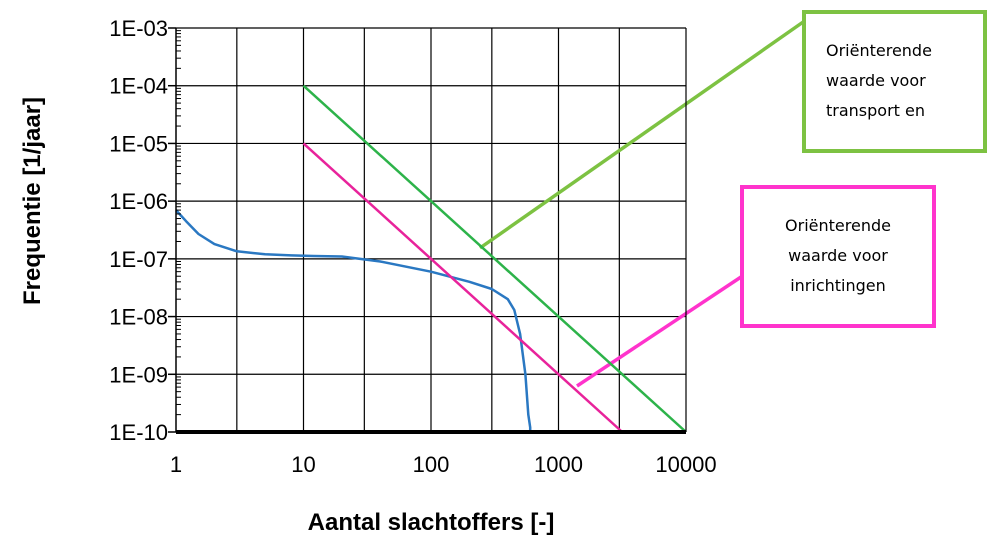 This screenshot has width=988, height=537. I want to click on y-tick-labels: 1E-03 1E-04 1E-05 1E-06 1E-07 1E-08 1E-09 1E-10, so click(138, 230).